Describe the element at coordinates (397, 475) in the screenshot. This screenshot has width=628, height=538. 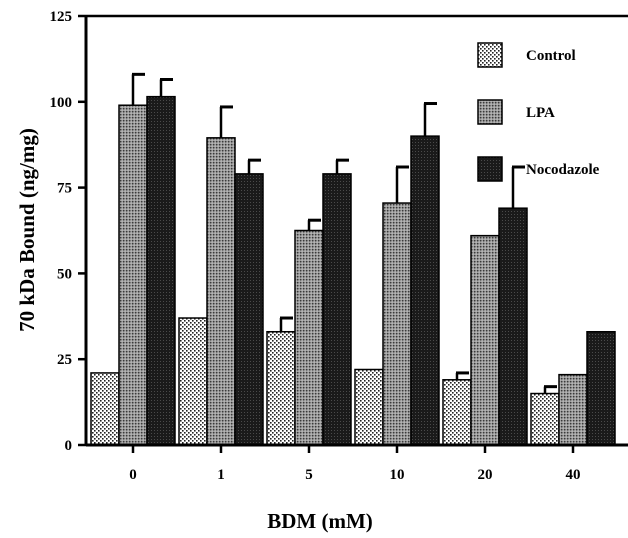
I see `x-tick-label: 10` at that location.